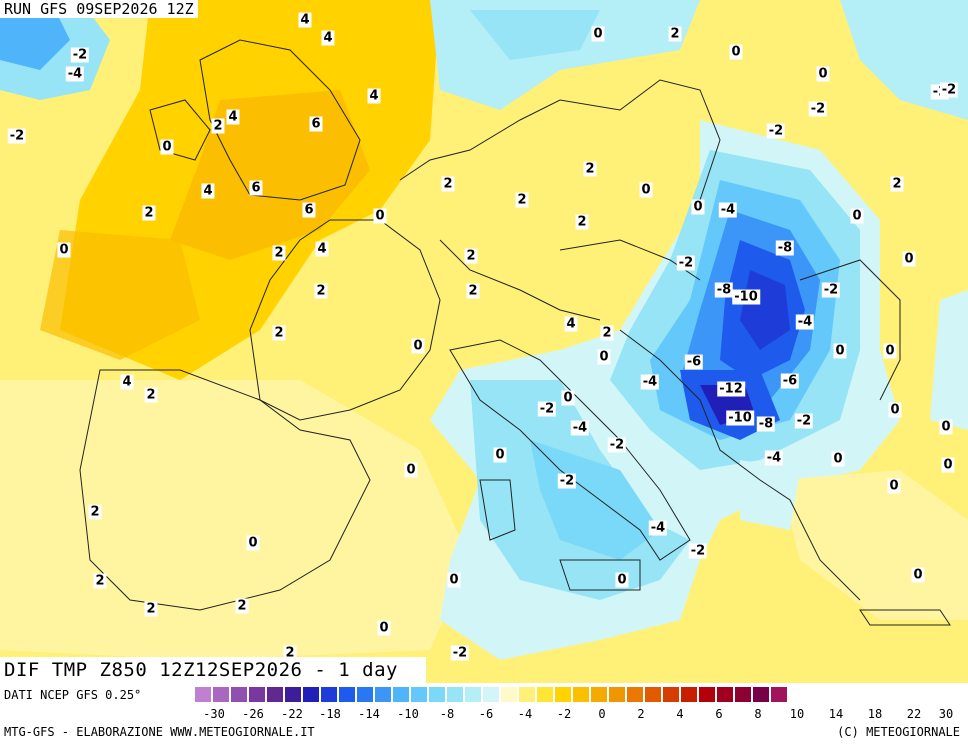 This screenshot has height=745, width=968. I want to click on scale-tick-label: -22, so click(292, 714).